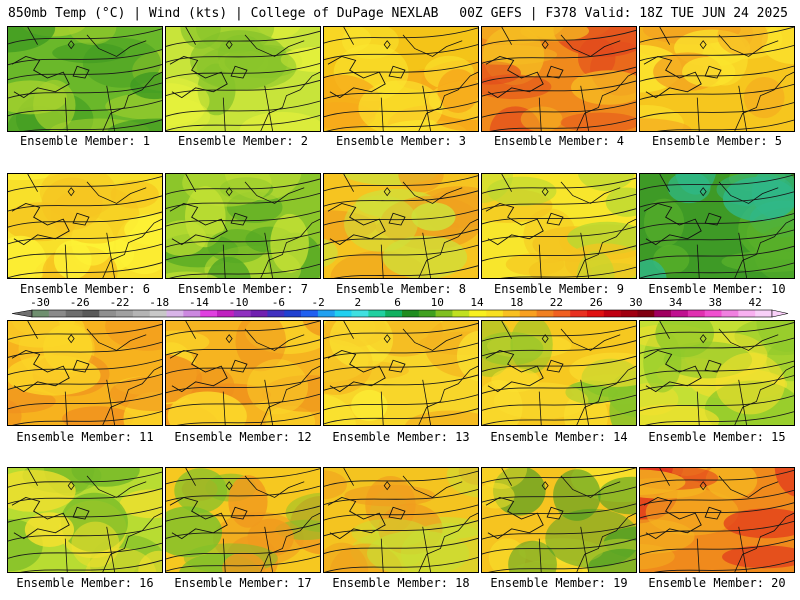 This screenshot has height=600, width=800. I want to click on colorbar-tick-label: -6, so click(278, 302).